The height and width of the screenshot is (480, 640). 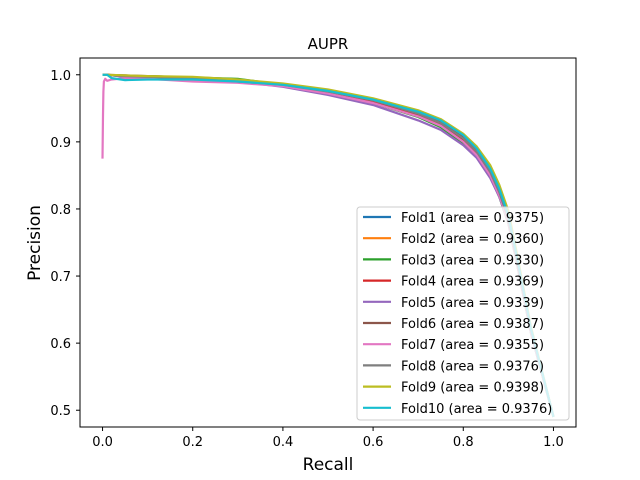 What do you see at coordinates (60, 143) in the screenshot?
I see `y-tick-label: 0.9` at bounding box center [60, 143].